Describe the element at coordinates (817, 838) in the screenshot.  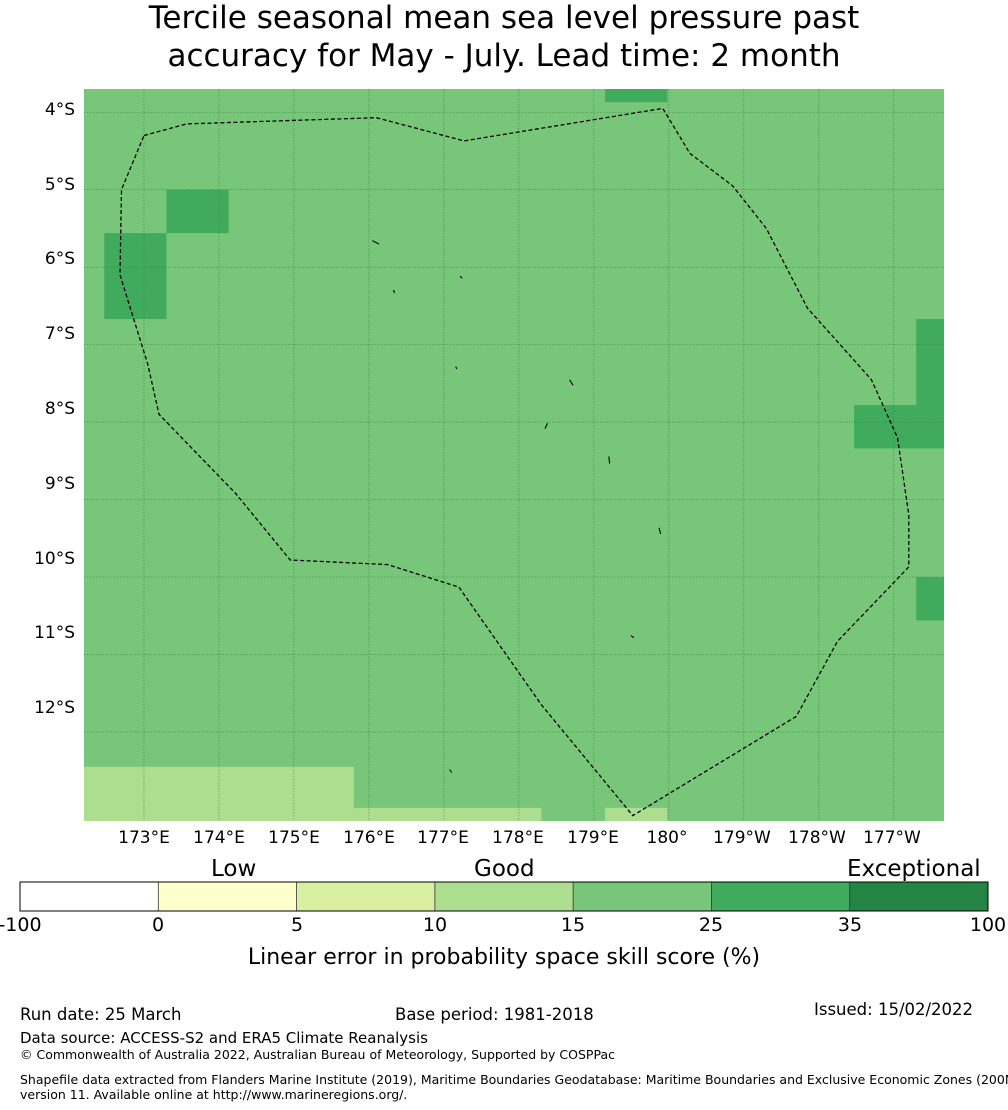
I see `lon-tick-label: 178°W` at that location.